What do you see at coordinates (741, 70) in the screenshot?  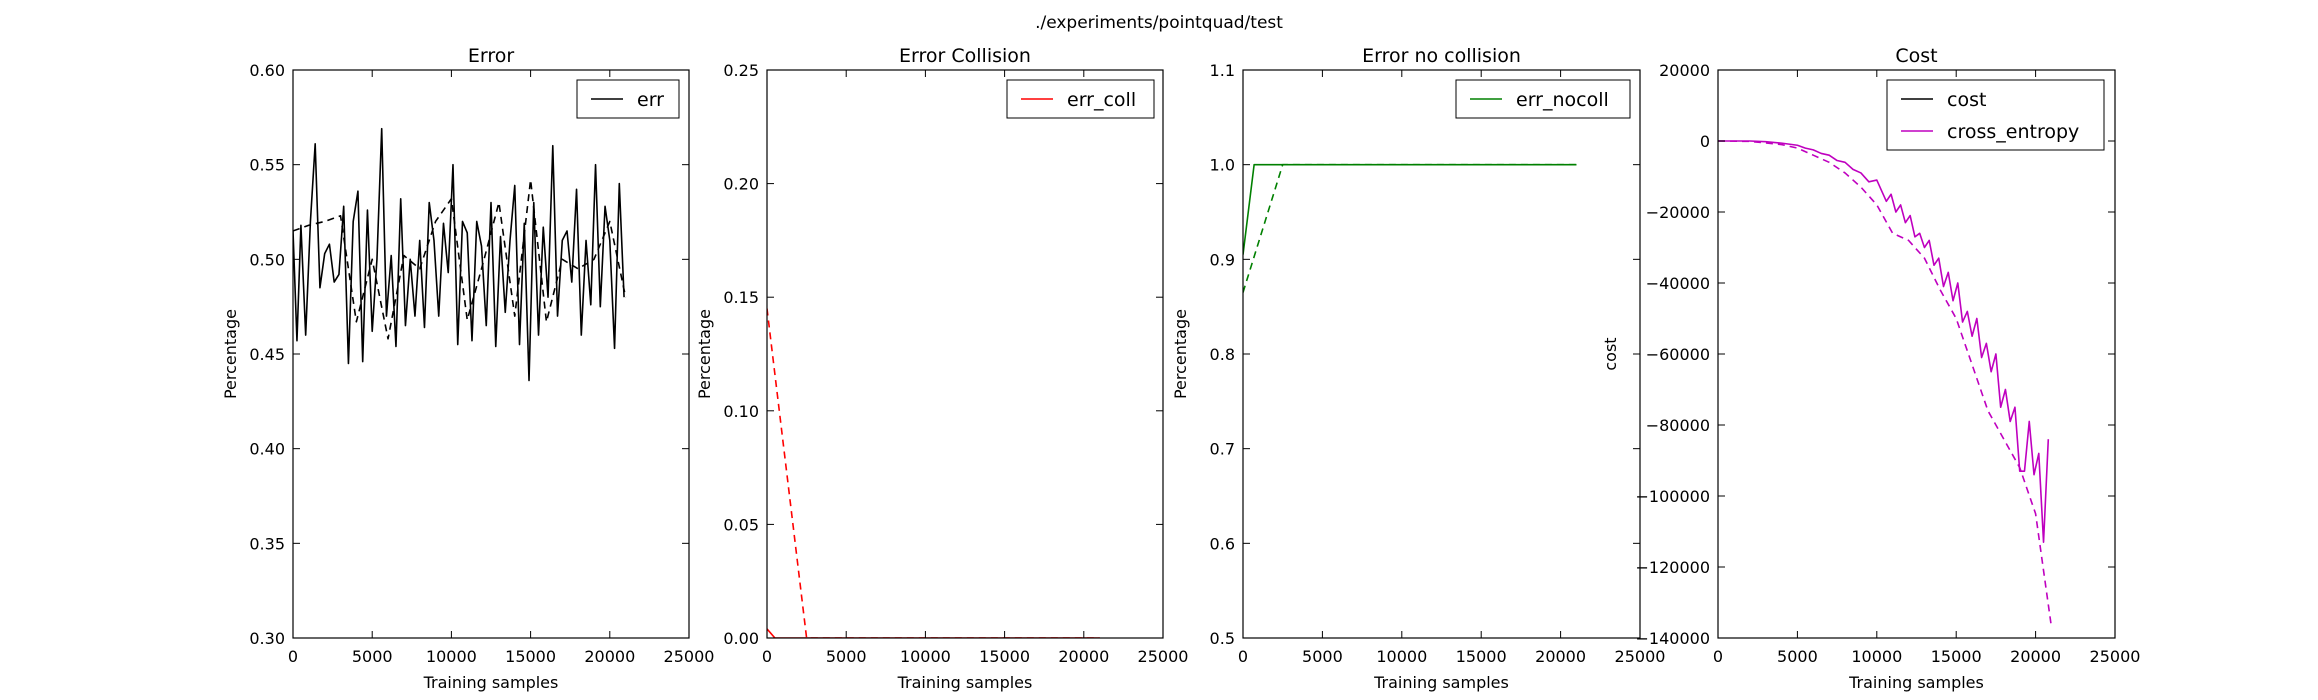 I see `y-tick-label: 0.25` at bounding box center [741, 70].